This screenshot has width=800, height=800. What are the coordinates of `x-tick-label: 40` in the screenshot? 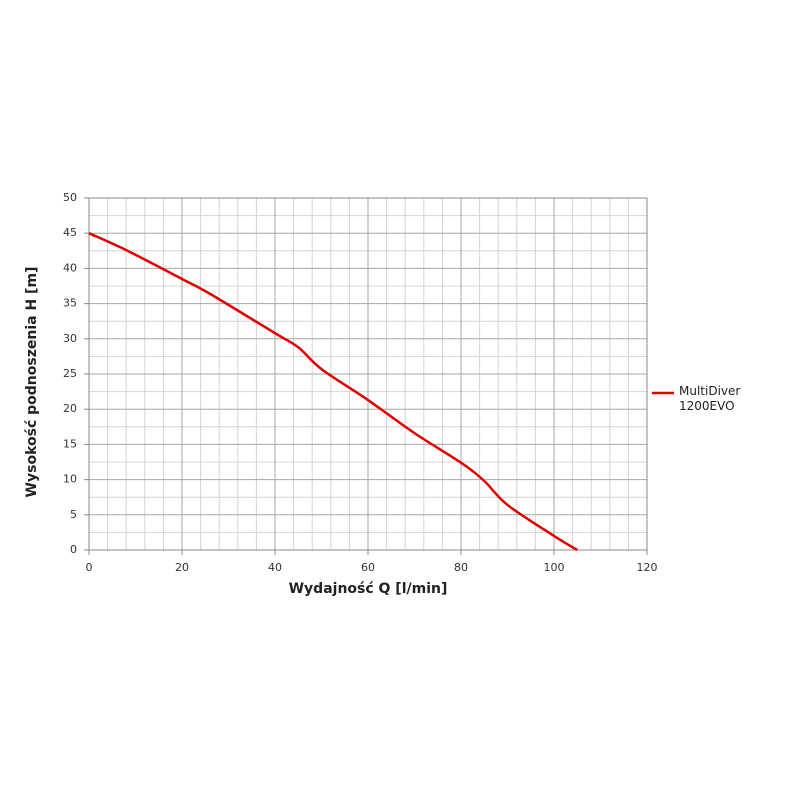 It's located at (275, 567).